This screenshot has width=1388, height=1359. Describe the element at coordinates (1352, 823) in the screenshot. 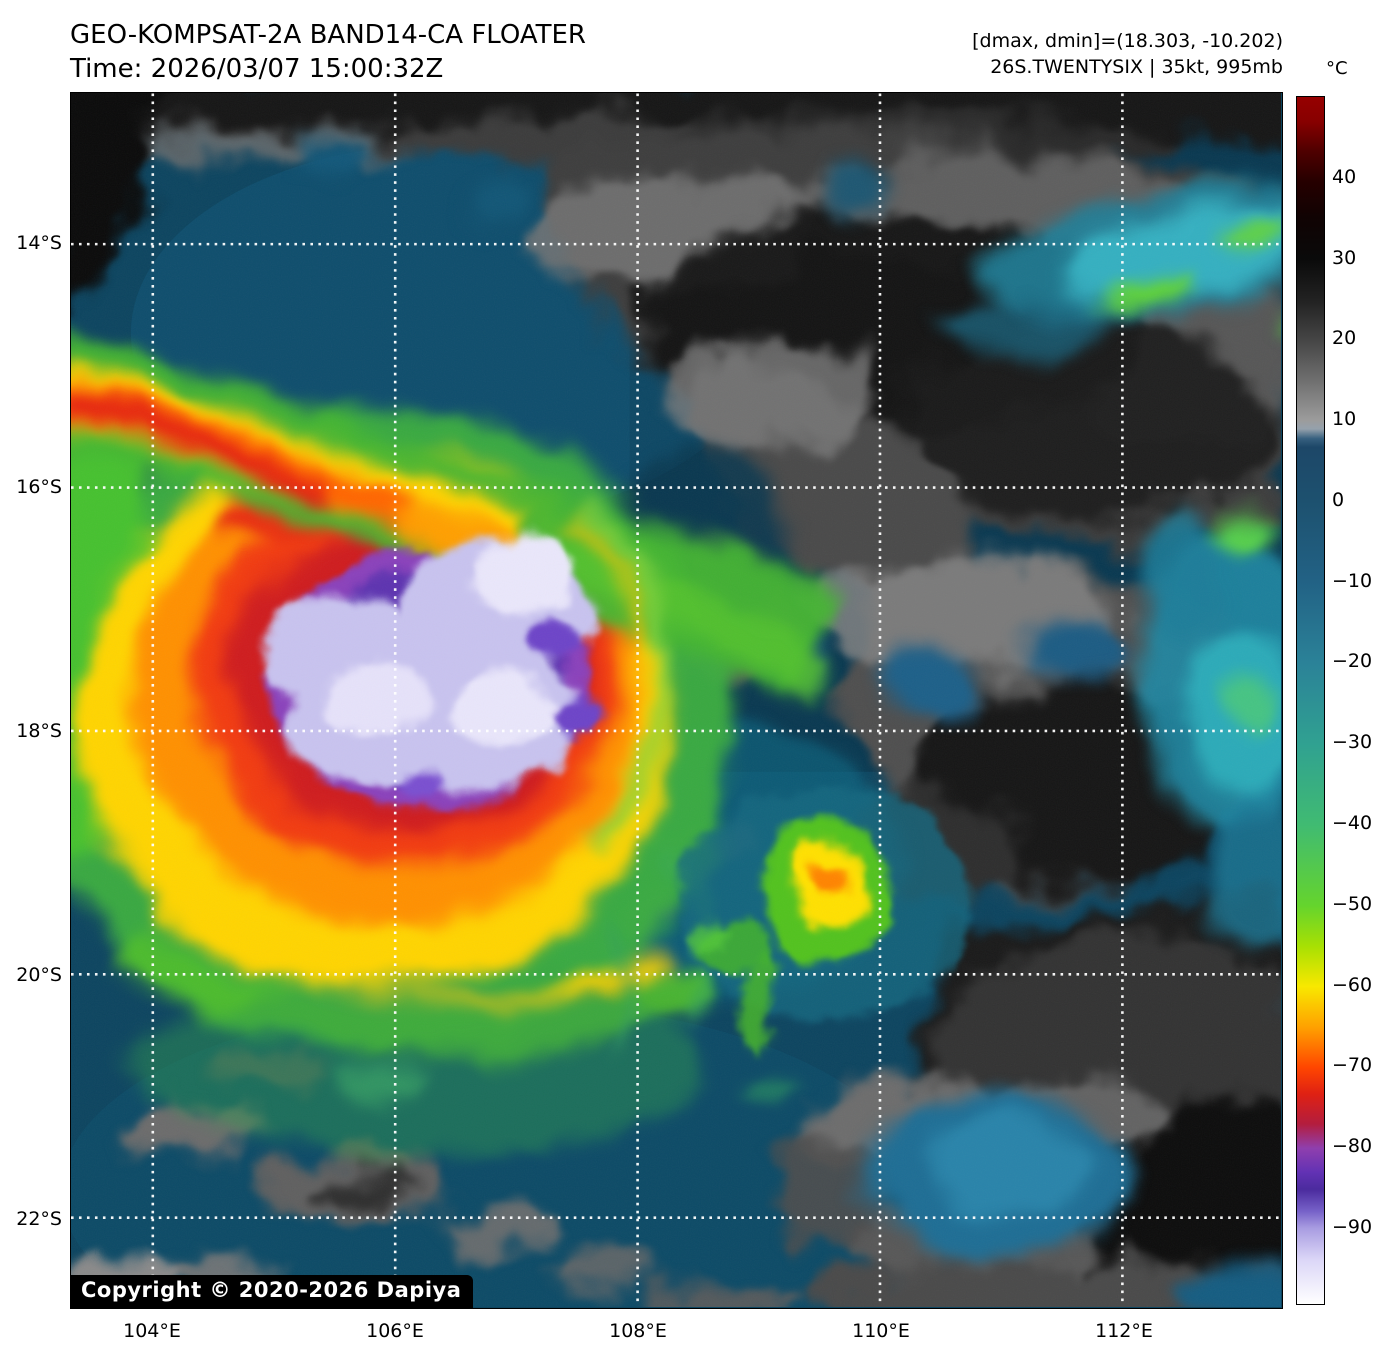

I see `colorbar-tick-label: −40` at that location.